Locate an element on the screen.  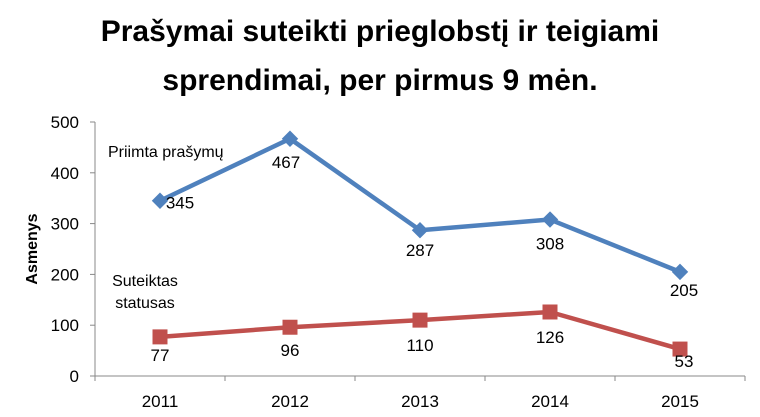
y-tick-labels: 0 100 200 300 400 500 is located at coordinates (65, 249).